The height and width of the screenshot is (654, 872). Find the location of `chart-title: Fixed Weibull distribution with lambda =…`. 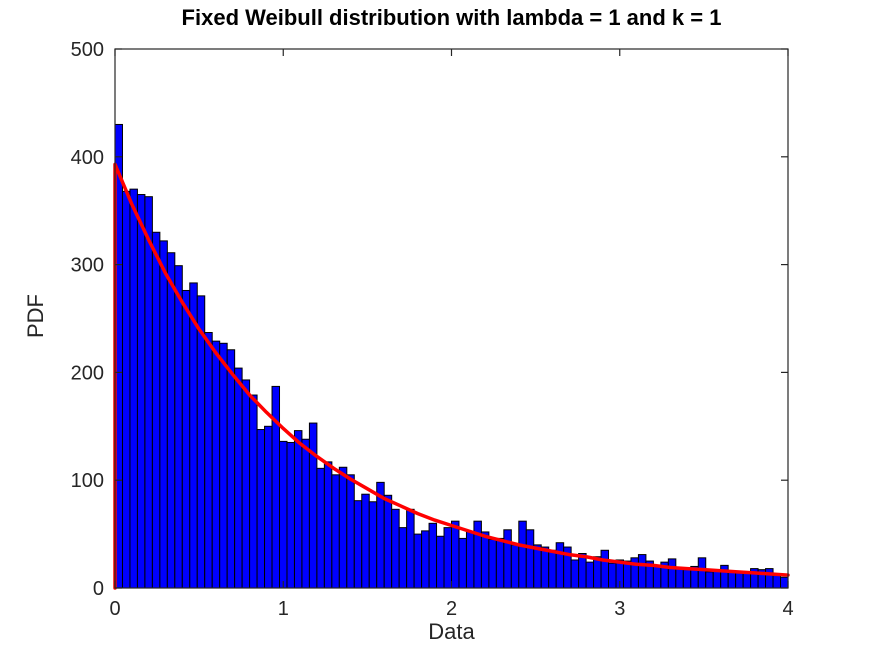

chart-title: Fixed Weibull distribution with lambda =… is located at coordinates (451, 17).